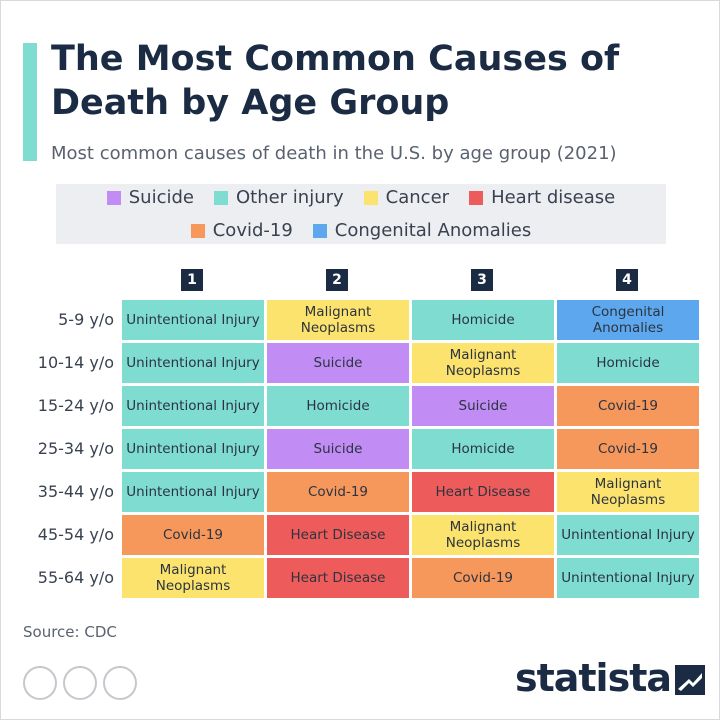 This screenshot has height=720, width=720. What do you see at coordinates (289, 197) in the screenshot?
I see `legend-label: Other injury` at bounding box center [289, 197].